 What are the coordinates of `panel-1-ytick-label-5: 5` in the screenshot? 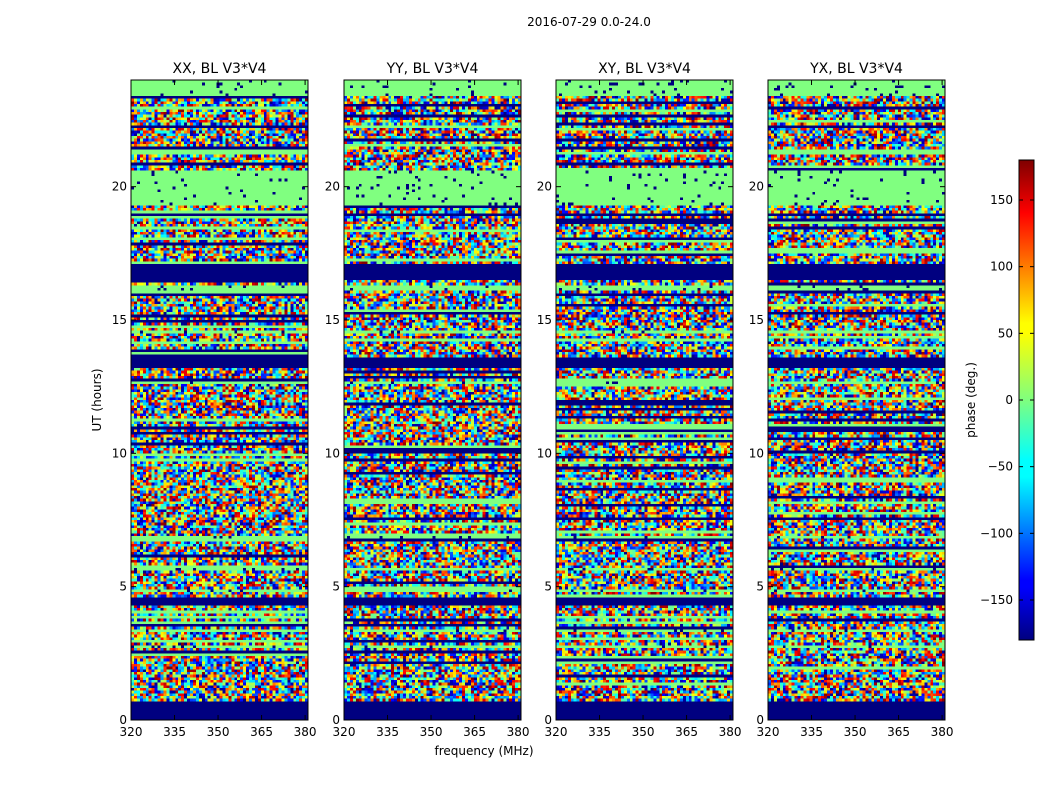 It's located at (336, 587).